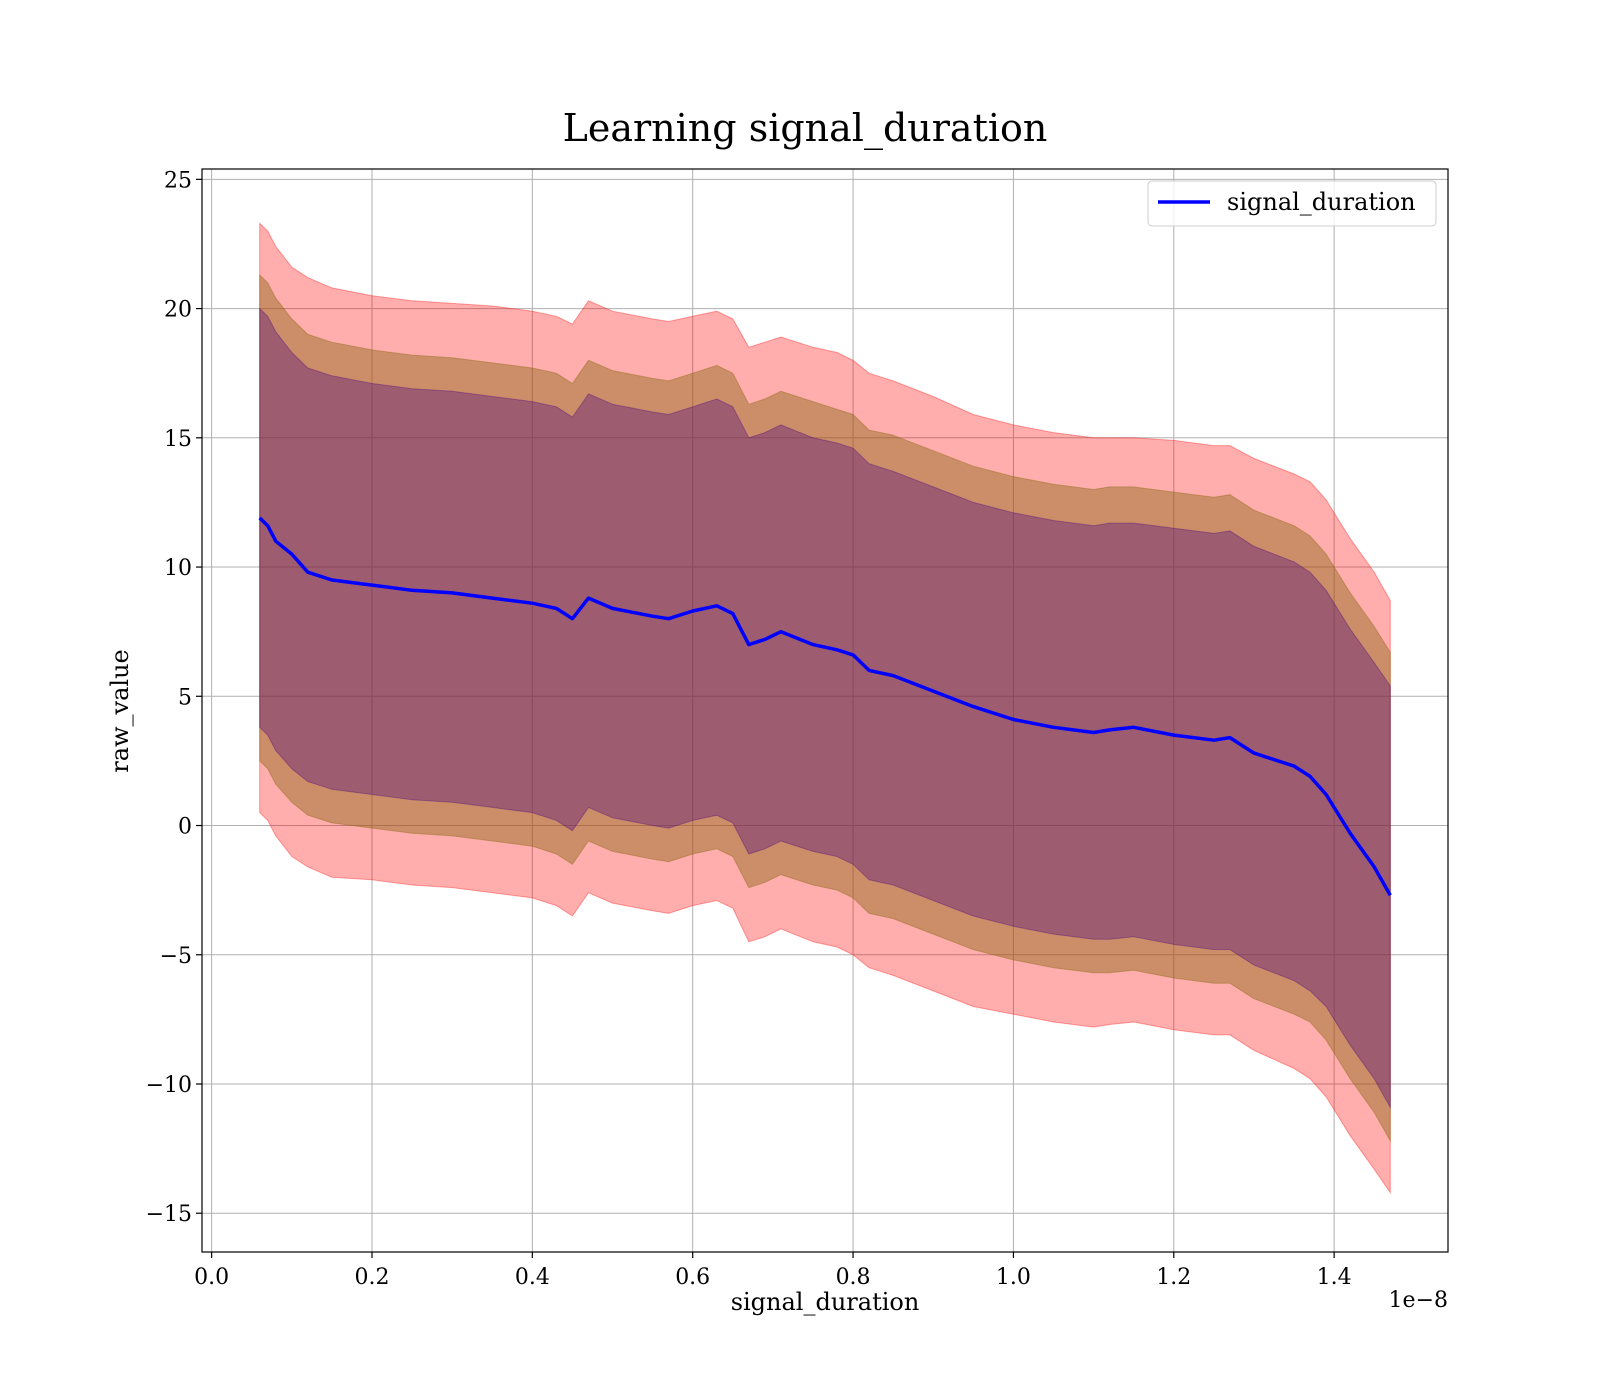  Describe the element at coordinates (178, 568) in the screenshot. I see `y-tick-label: 10` at that location.